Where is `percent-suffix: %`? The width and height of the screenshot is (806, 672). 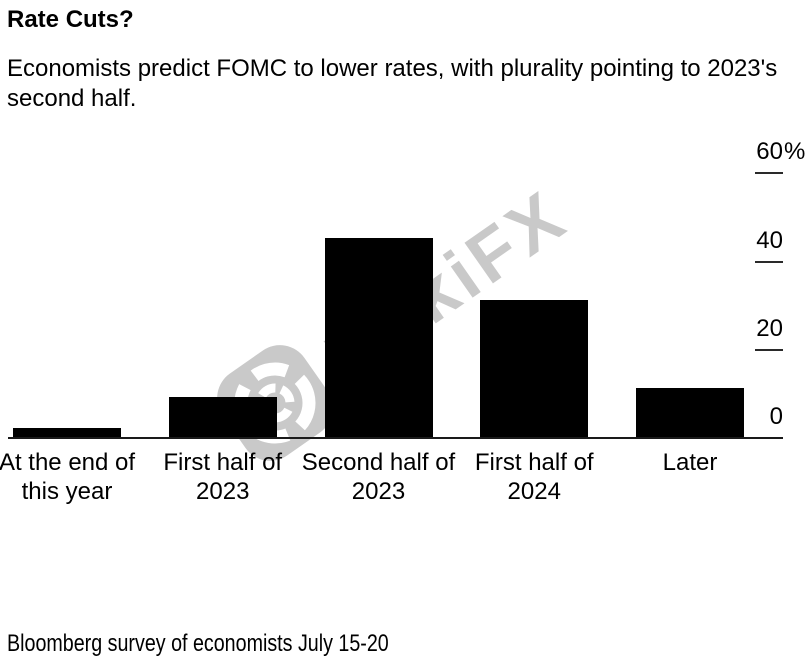
percent-suffix: % is located at coordinates (795, 152).